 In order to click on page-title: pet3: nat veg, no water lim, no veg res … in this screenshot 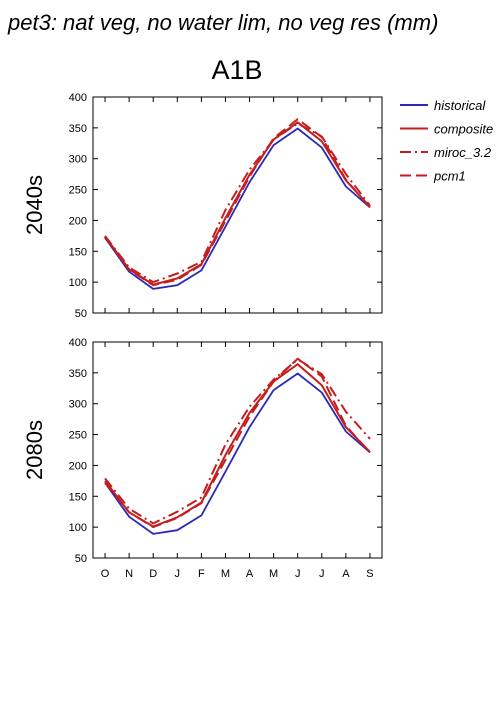, I will do `click(223, 22)`.